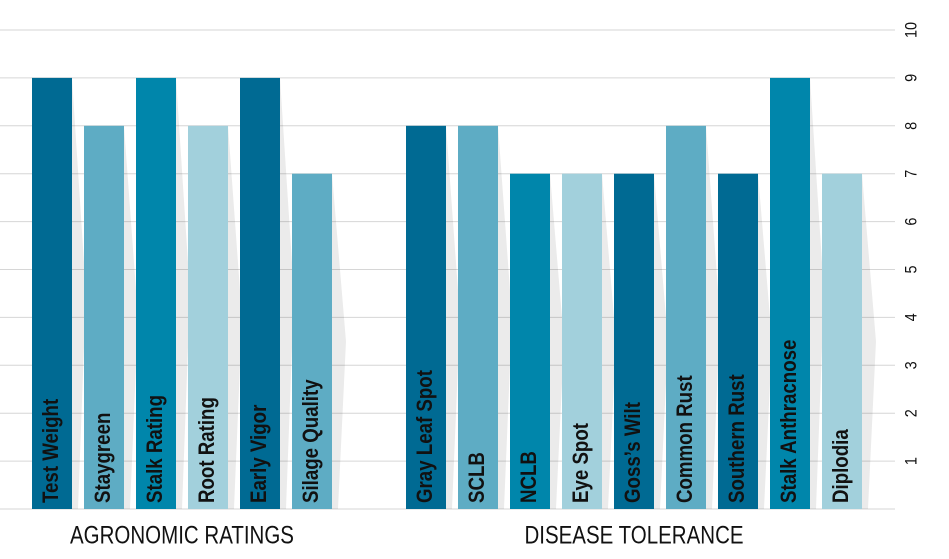 Image resolution: width=949 pixels, height=559 pixels. I want to click on y-tick-label: 6, so click(911, 221).